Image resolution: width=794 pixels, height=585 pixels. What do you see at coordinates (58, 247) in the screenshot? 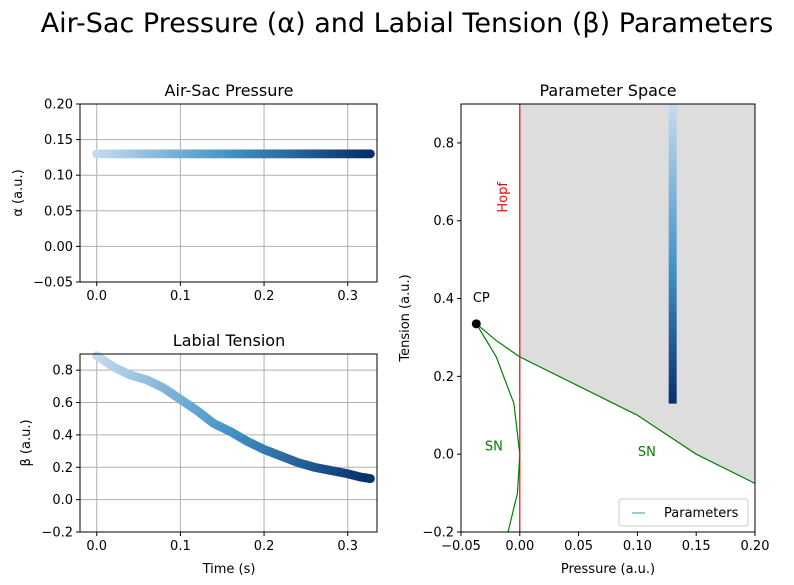
I see `pressure-ytick-label: 0.00` at bounding box center [58, 247].